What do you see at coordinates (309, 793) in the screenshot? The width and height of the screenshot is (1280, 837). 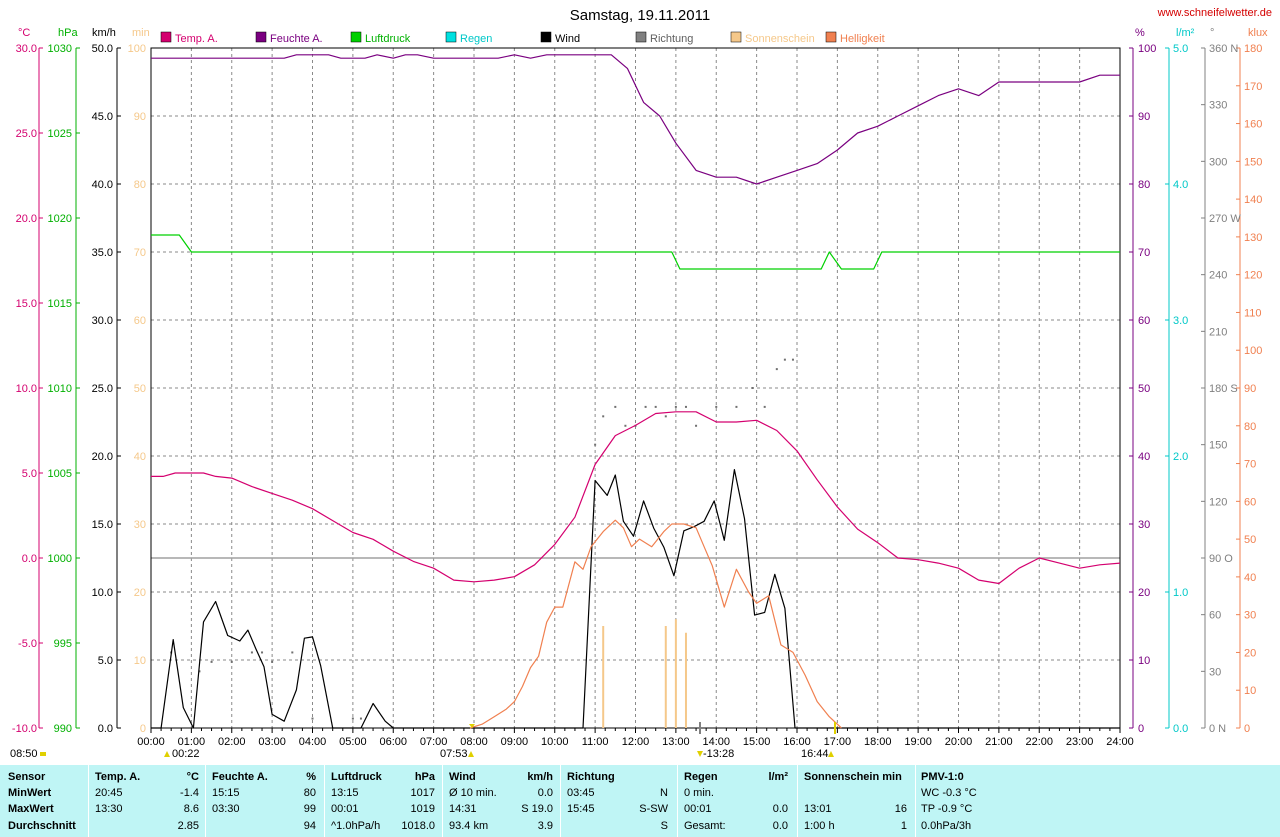 I see `stats-humidity-value: 80` at bounding box center [309, 793].